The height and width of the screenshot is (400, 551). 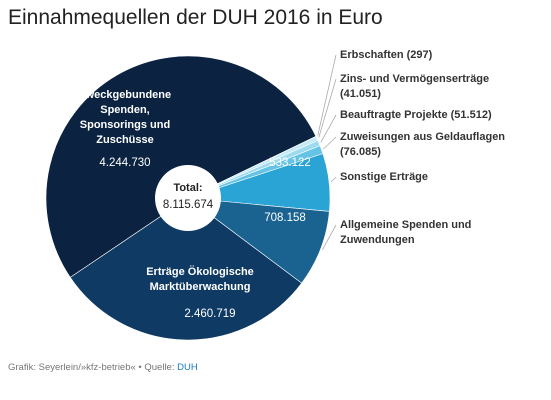 What do you see at coordinates (195, 17) in the screenshot?
I see `chart-title: Einnahmequellen der DUH 2016 in Euro` at bounding box center [195, 17].